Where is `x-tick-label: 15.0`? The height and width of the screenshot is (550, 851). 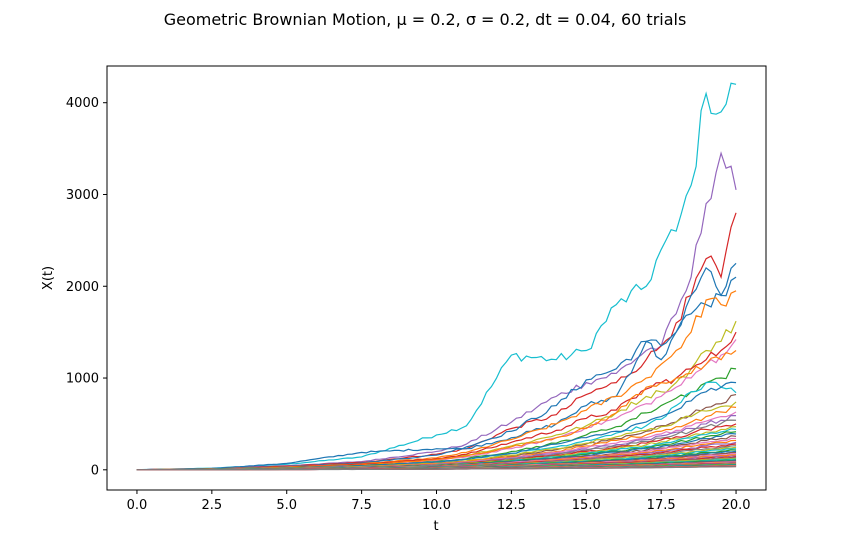 x-tick-label: 15.0 is located at coordinates (586, 505).